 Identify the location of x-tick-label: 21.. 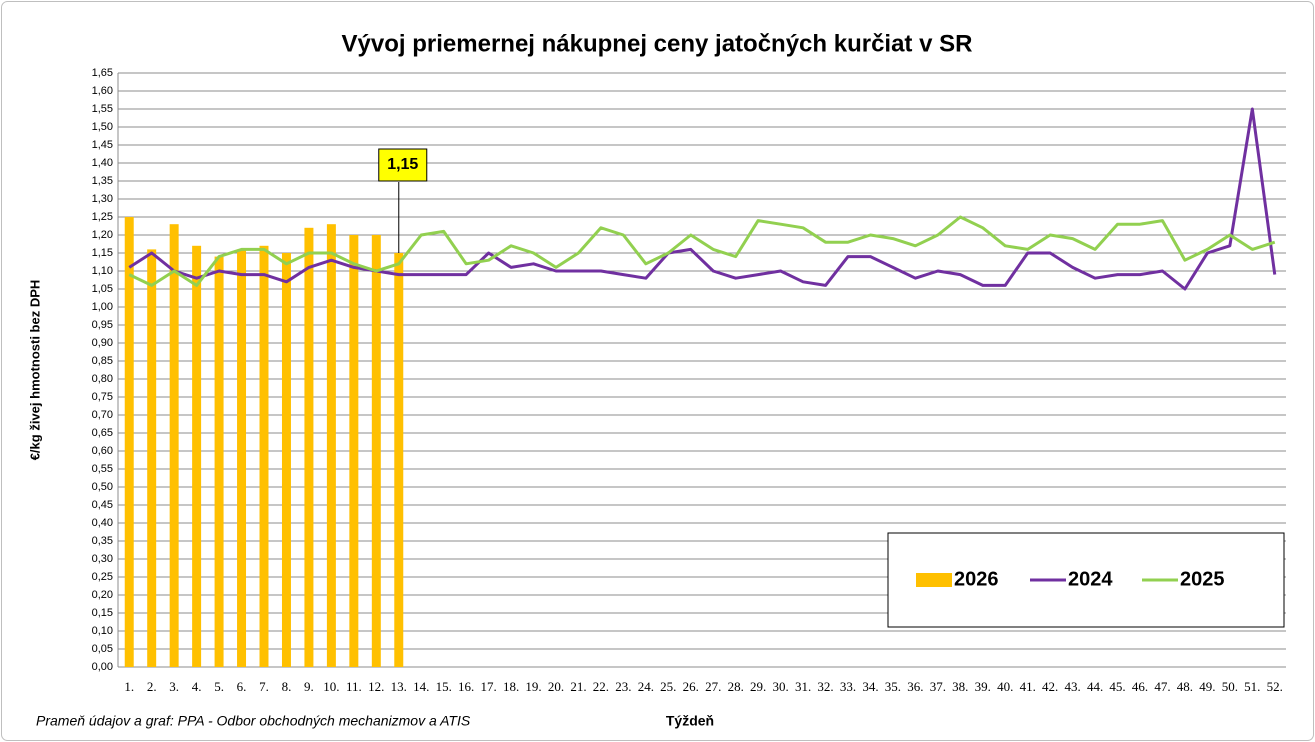
(578, 686).